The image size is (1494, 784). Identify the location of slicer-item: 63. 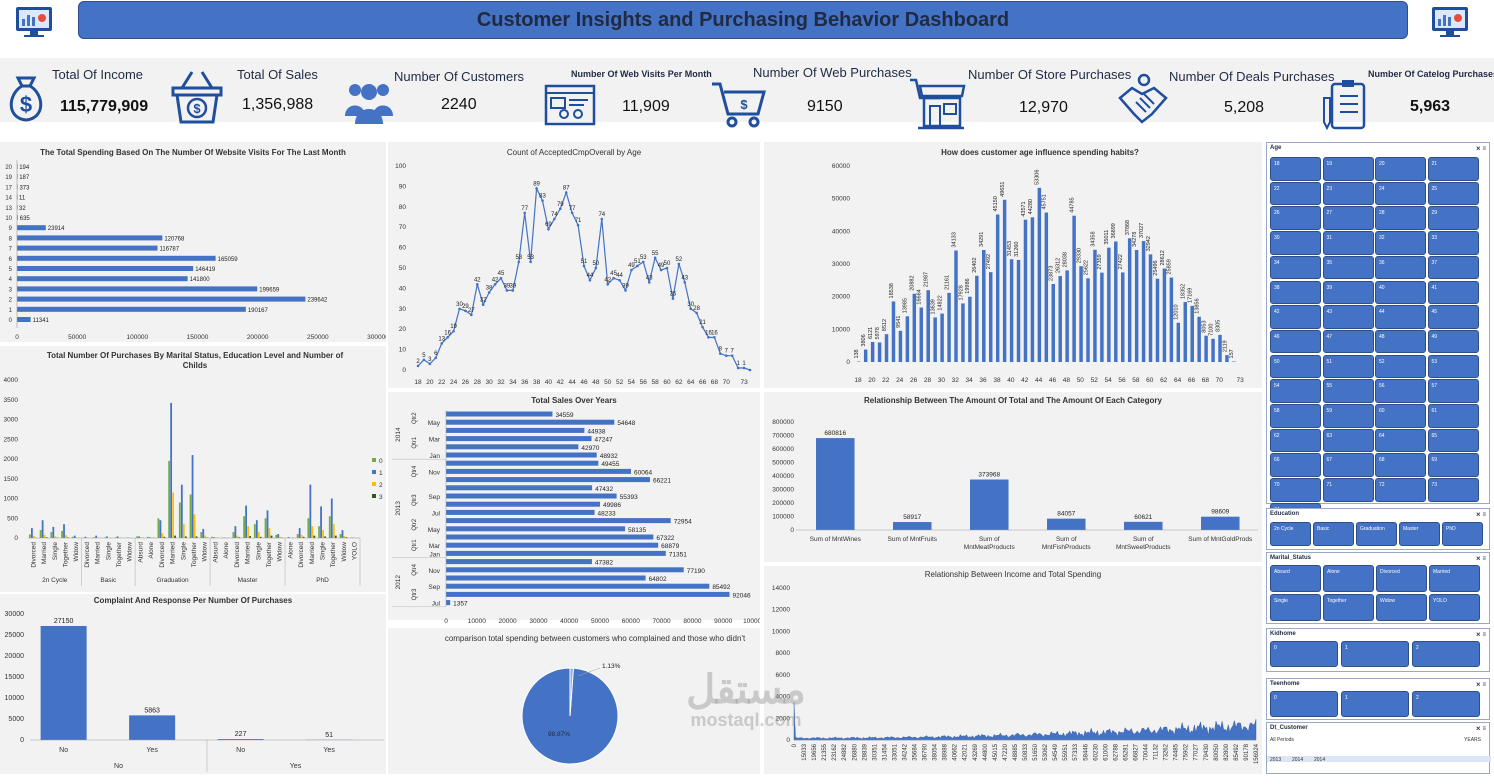
(1348, 440).